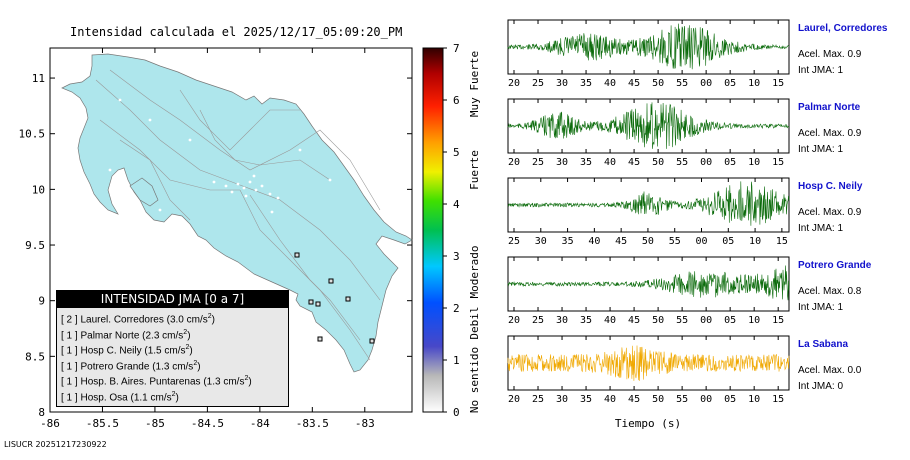  What do you see at coordinates (456, 360) in the screenshot?
I see `colorbar-tick-label: 1` at bounding box center [456, 360].